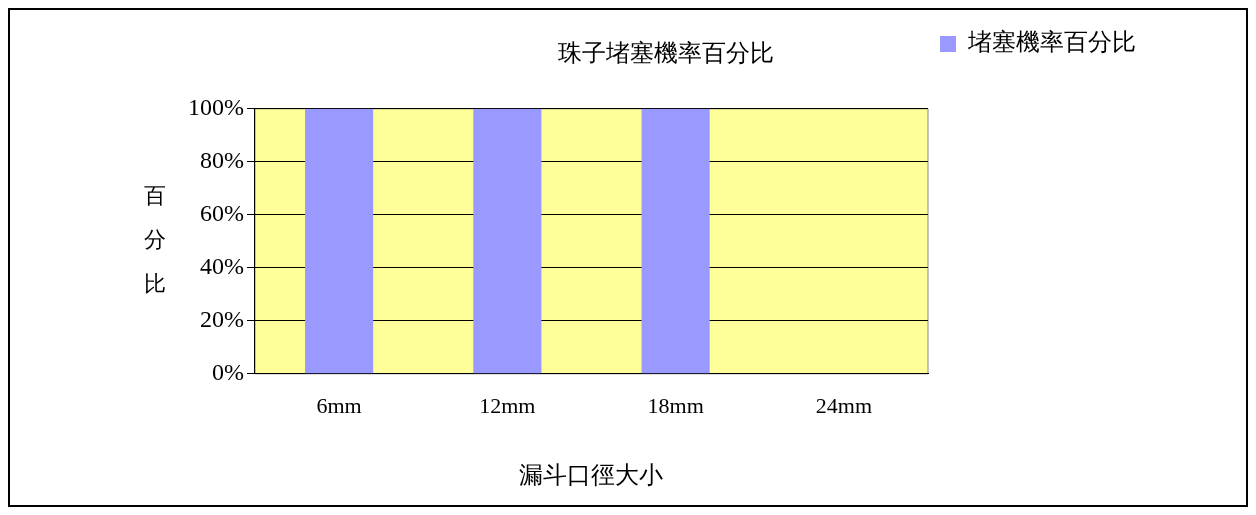  I want to click on y-tick-label: 60%, so click(221, 213).